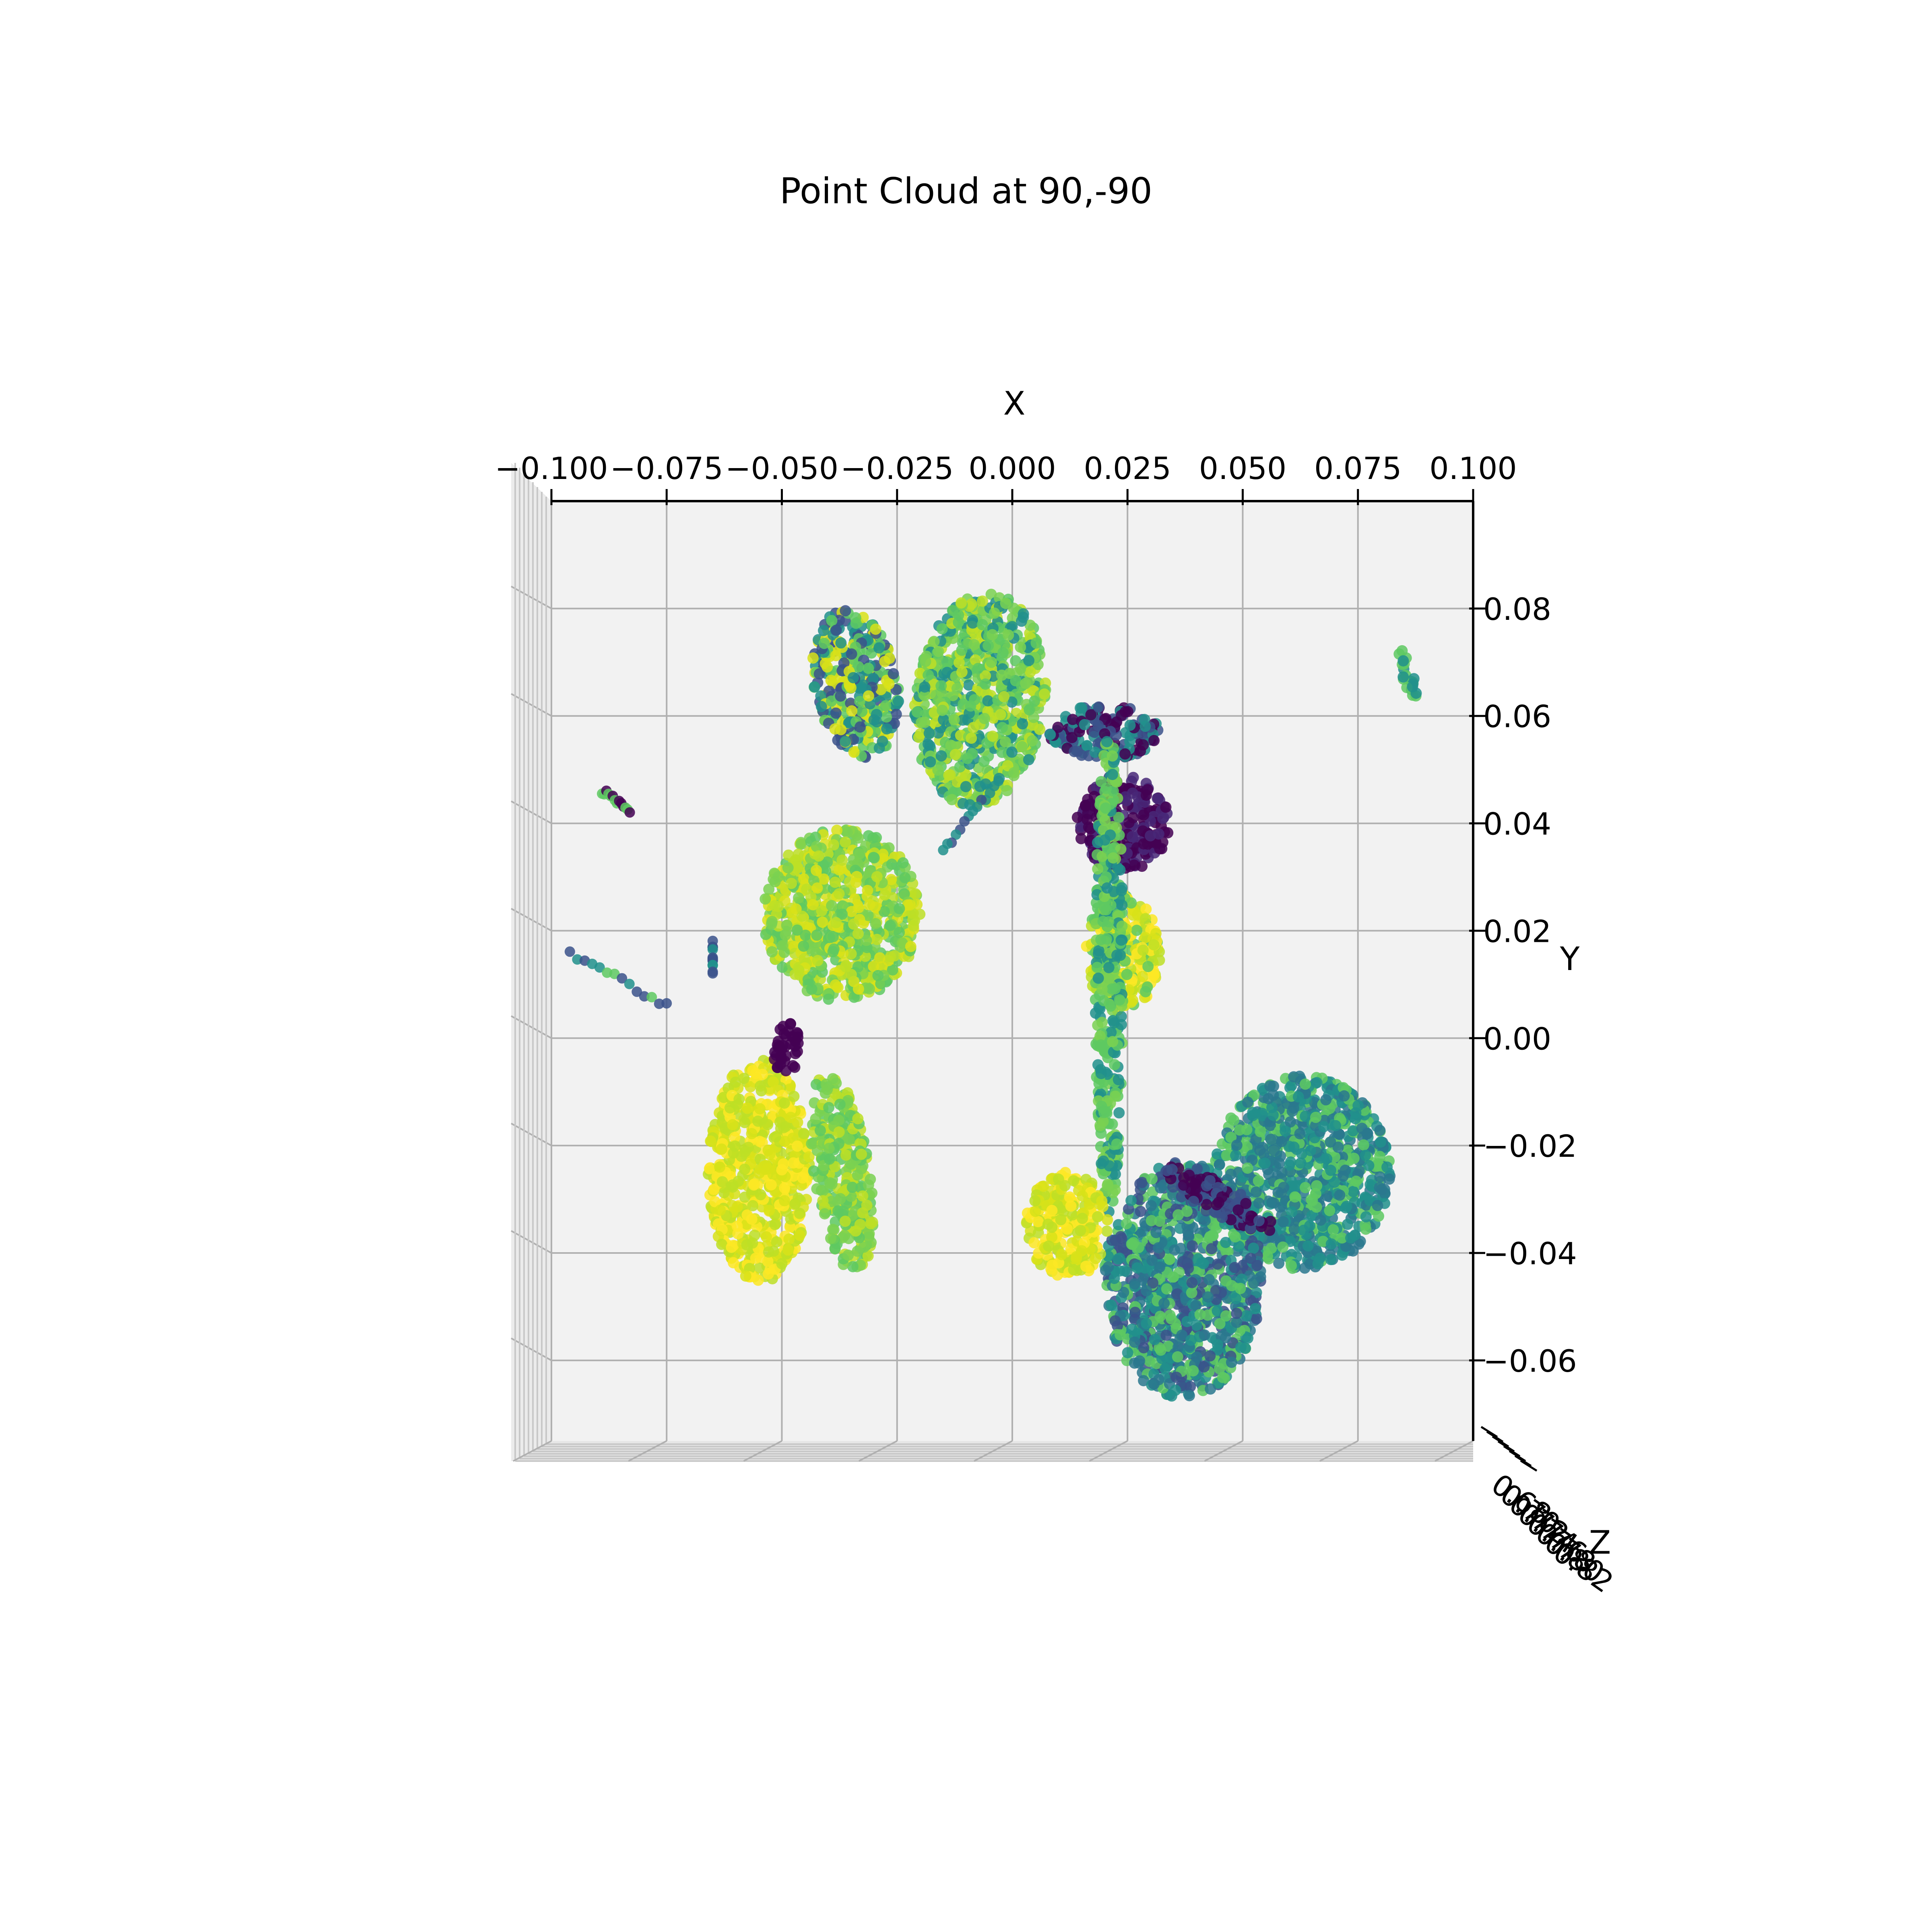  What do you see at coordinates (530, 962) in the screenshot?
I see `z-axis-stack-lines` at bounding box center [530, 962].